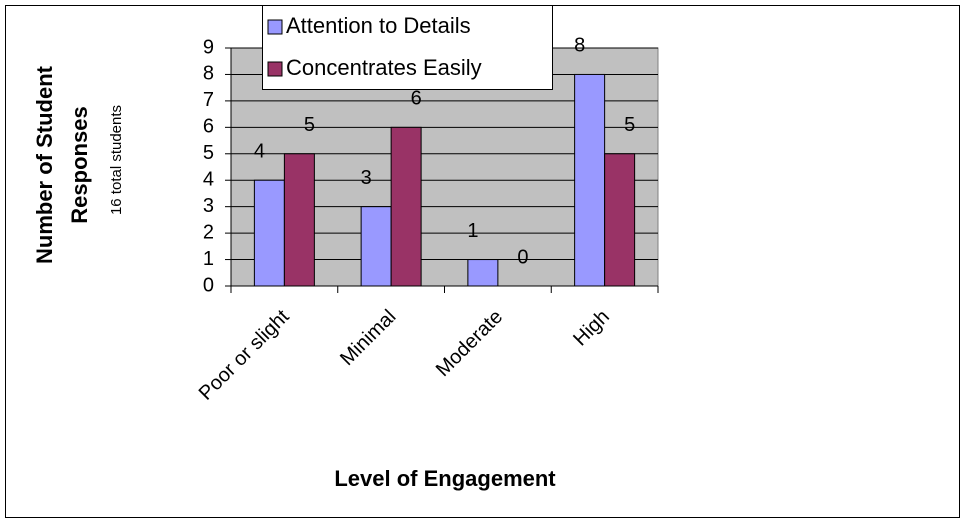 This screenshot has height=523, width=964. What do you see at coordinates (445, 478) in the screenshot?
I see `x-axis-label: Level of Engagement` at bounding box center [445, 478].